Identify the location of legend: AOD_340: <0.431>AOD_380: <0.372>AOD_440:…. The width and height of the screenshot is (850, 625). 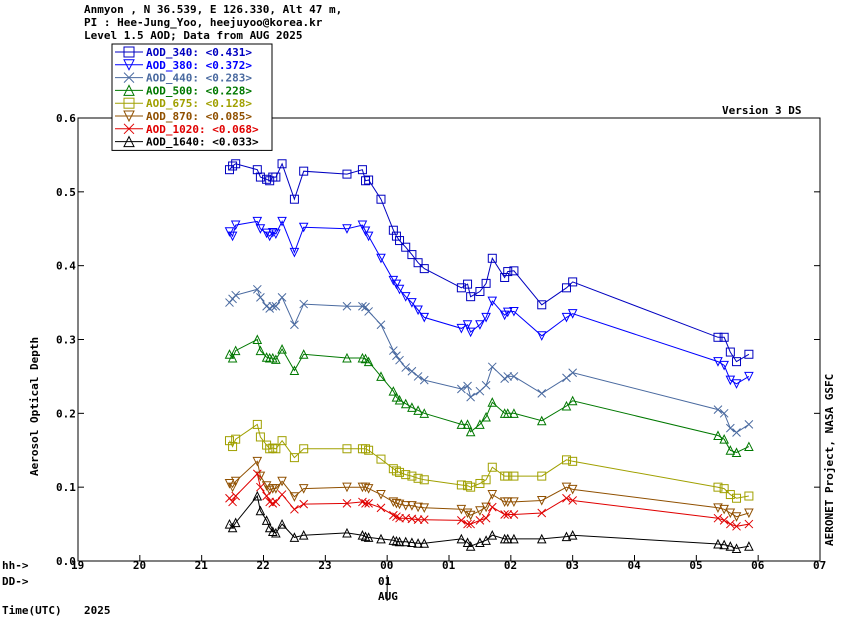
(192, 97).